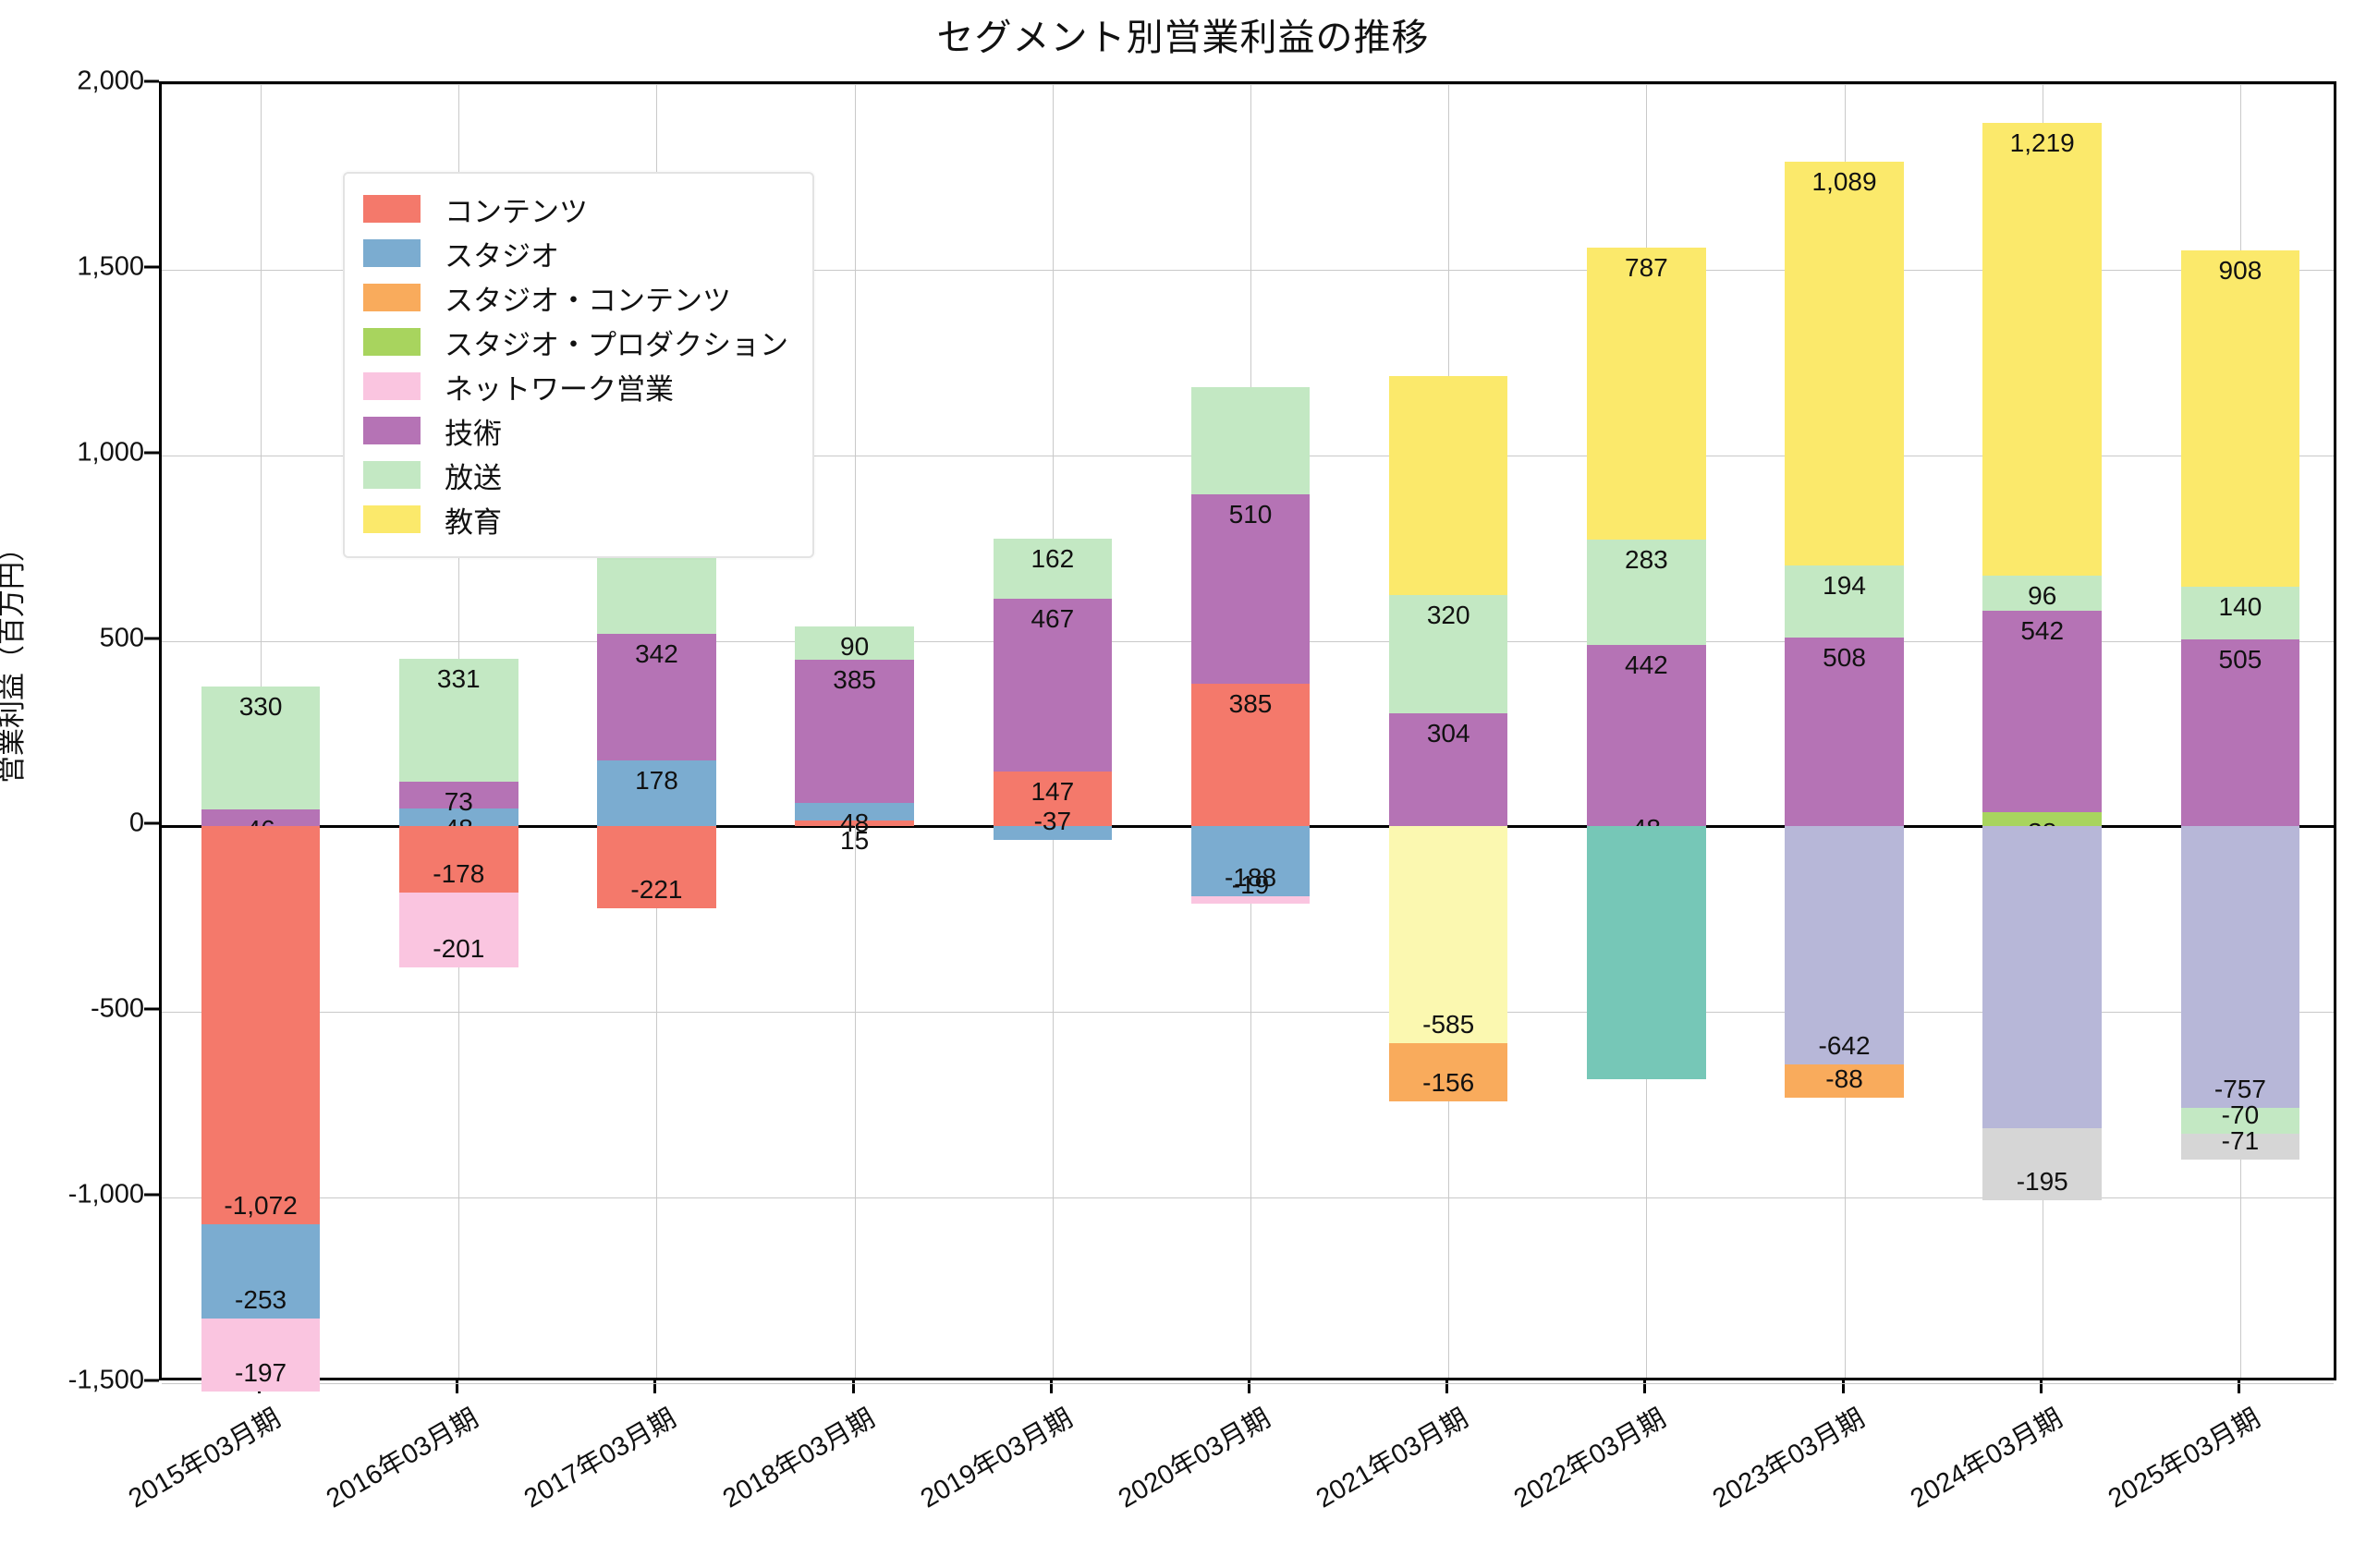 The height and width of the screenshot is (1568, 2366). I want to click on legend-item: ネットワーク営業, so click(575, 386).